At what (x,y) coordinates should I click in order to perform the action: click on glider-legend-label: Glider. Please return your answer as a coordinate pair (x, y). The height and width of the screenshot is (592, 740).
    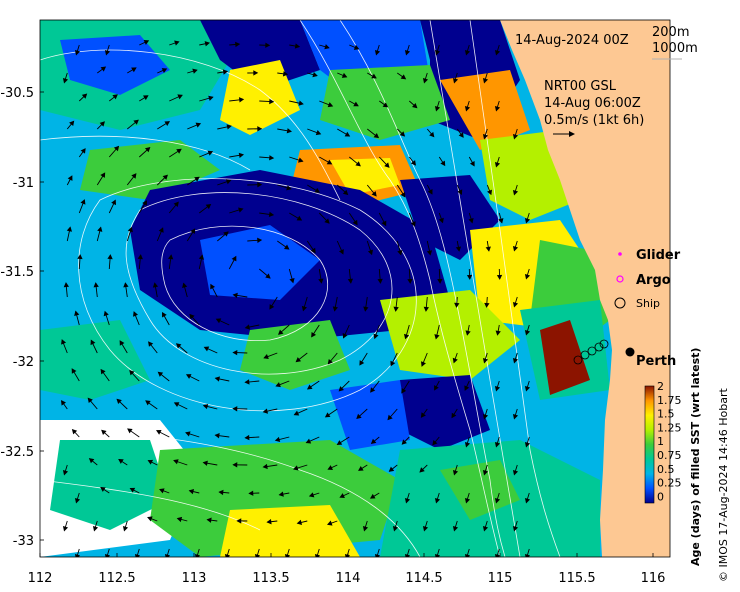
    Looking at the image, I should click on (658, 255).